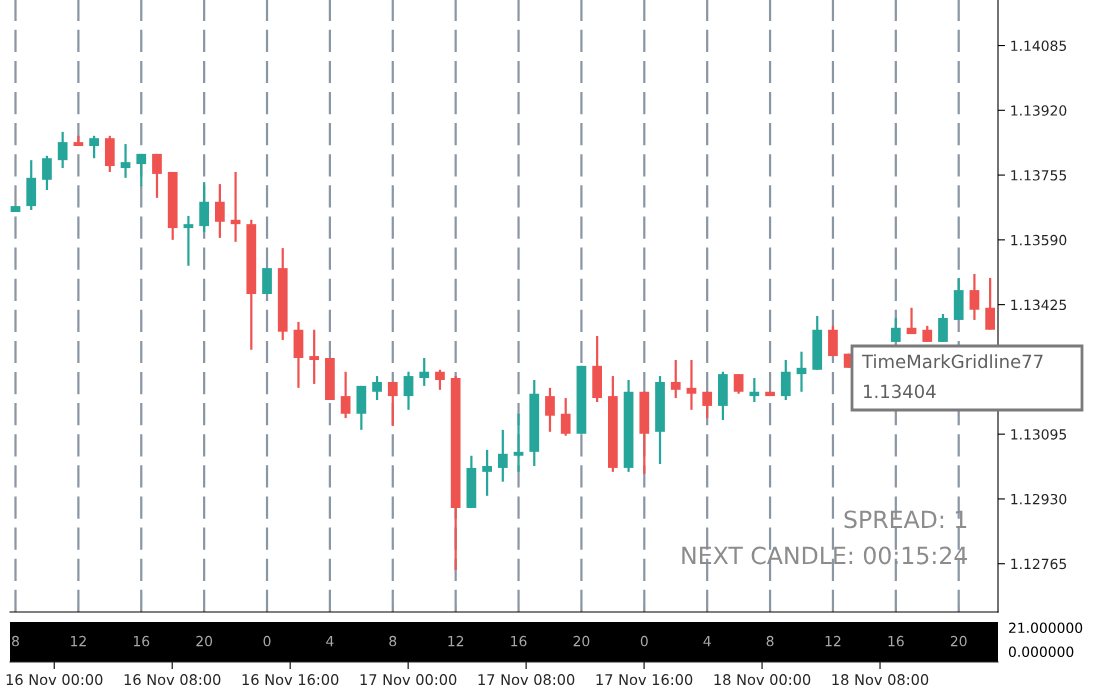  What do you see at coordinates (762, 680) in the screenshot?
I see `x2-tick-label: 18 Nov 00:00` at bounding box center [762, 680].